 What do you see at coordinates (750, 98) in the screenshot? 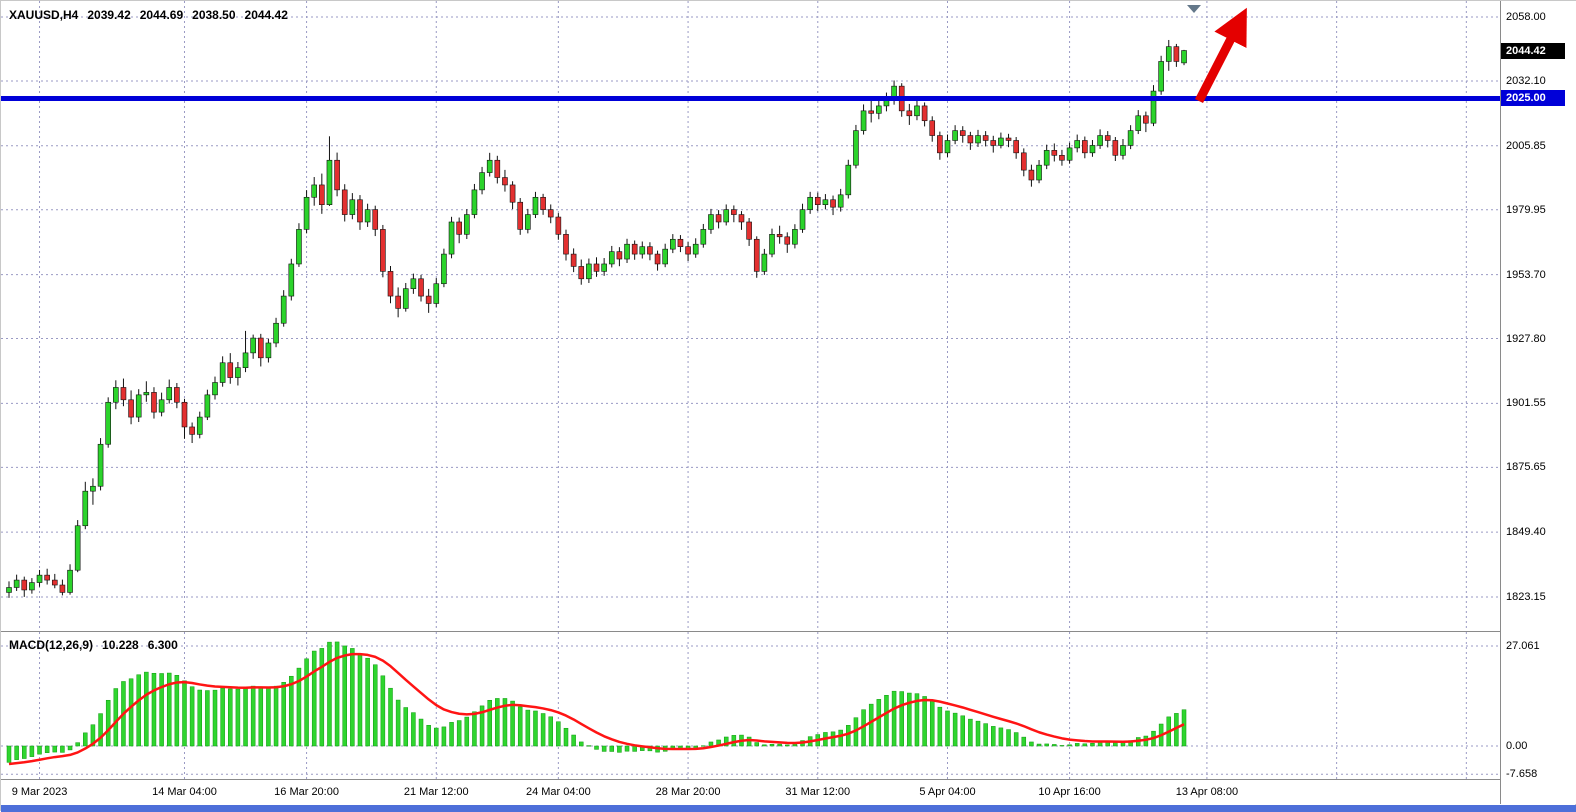
I see `horizontal-level-line` at bounding box center [750, 98].